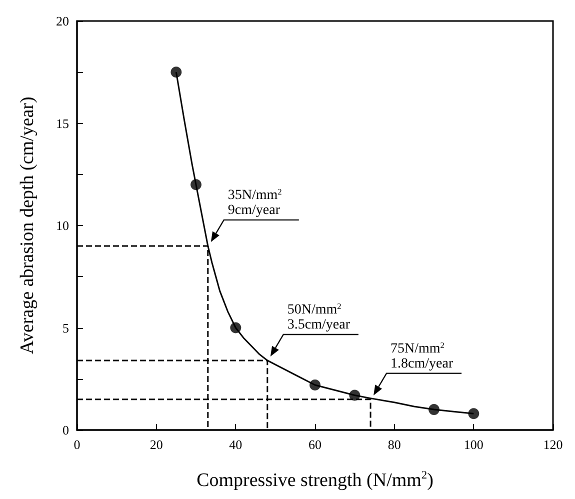 This screenshot has width=575, height=499. What do you see at coordinates (65, 328) in the screenshot?
I see `y-tick-label: 5` at bounding box center [65, 328].